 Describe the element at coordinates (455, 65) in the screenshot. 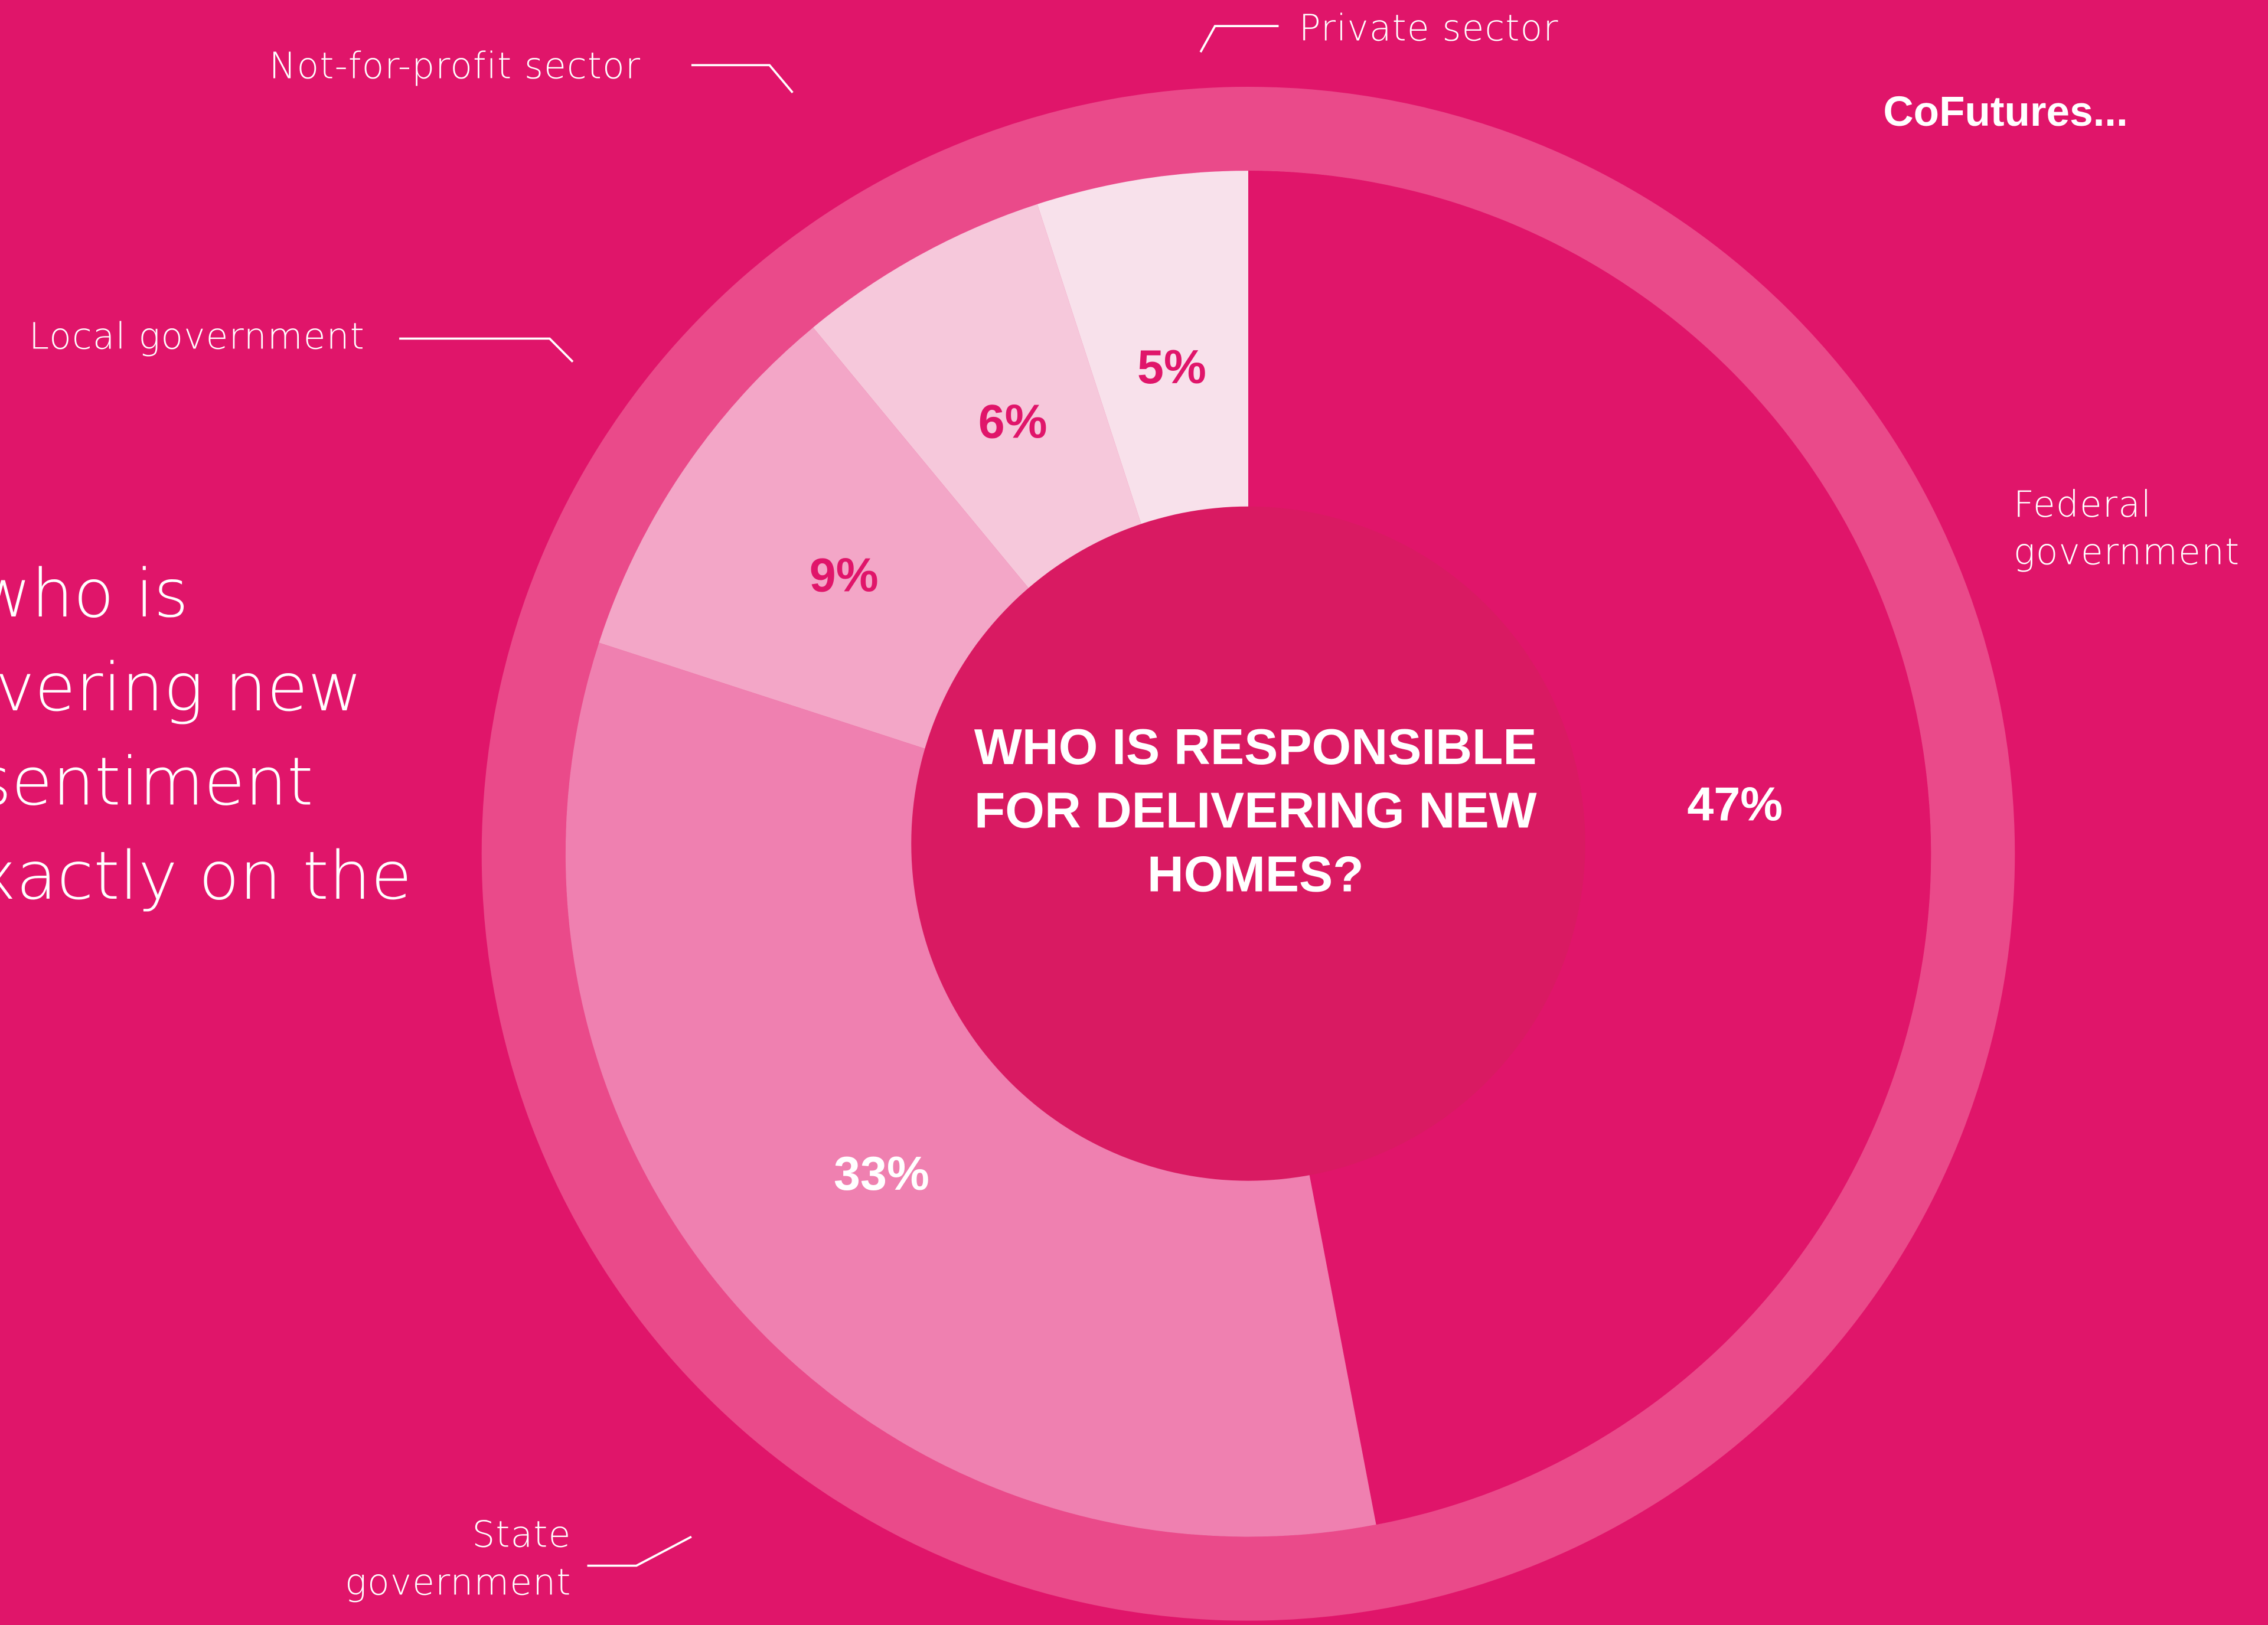

I see `category-label: Not-for-profit sector` at that location.